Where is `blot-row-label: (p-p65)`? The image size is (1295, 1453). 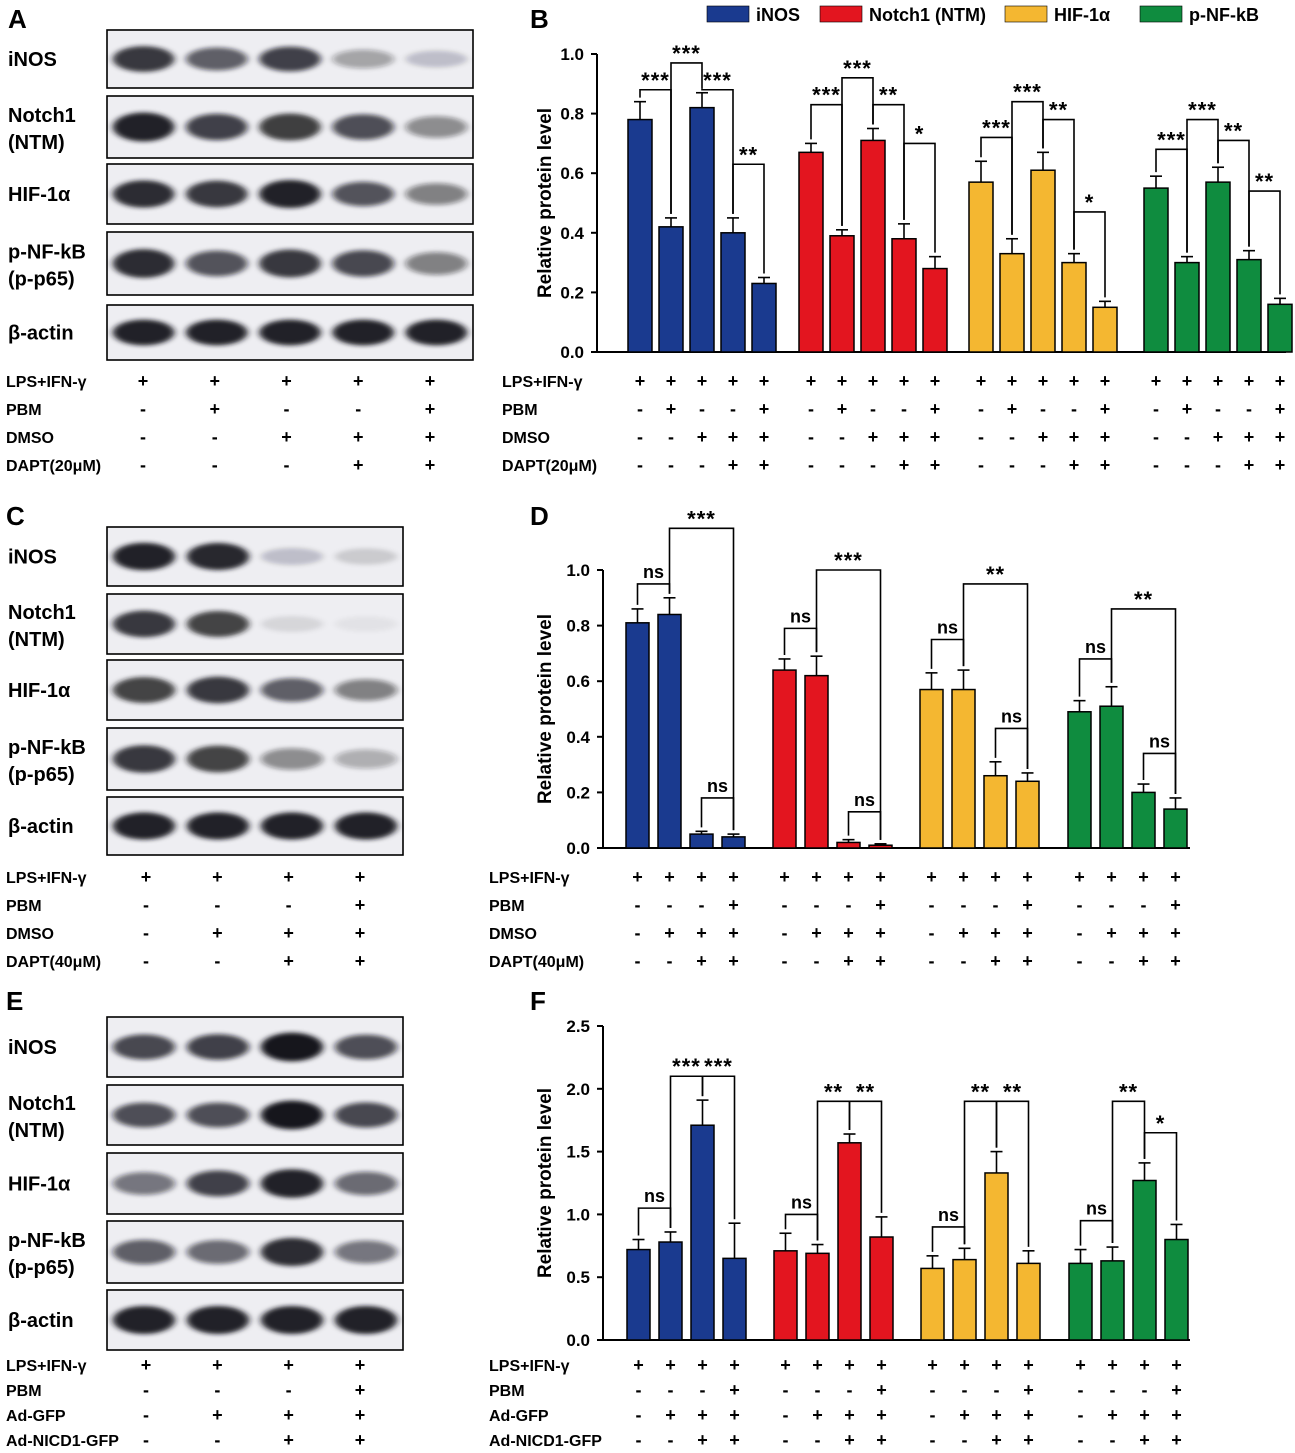
blot-row-label: (p-p65) is located at coordinates (41, 1268).